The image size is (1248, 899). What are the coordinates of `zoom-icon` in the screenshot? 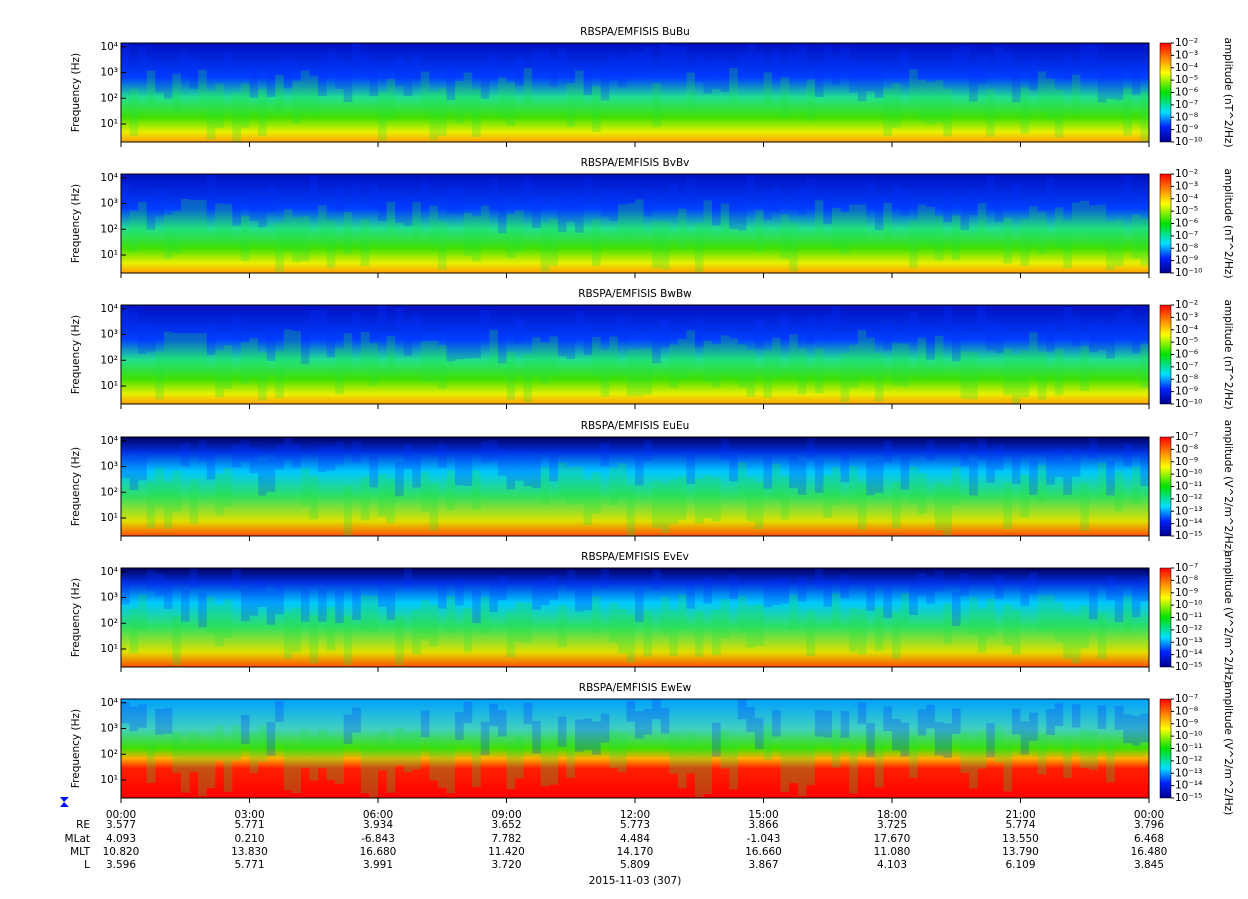 It's located at (64, 802).